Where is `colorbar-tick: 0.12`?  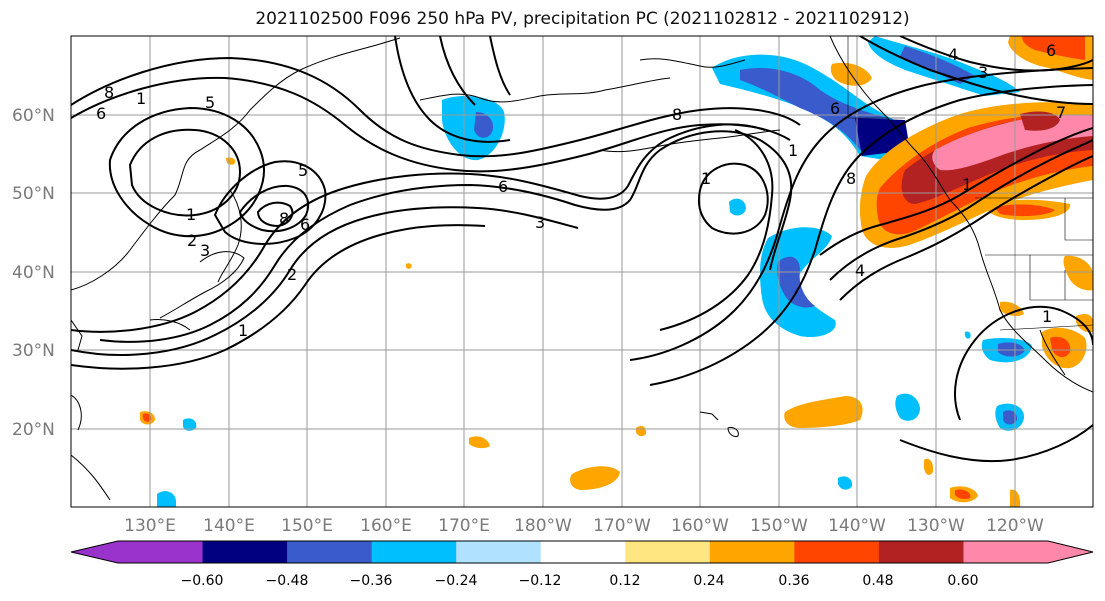
colorbar-tick: 0.12 is located at coordinates (624, 581).